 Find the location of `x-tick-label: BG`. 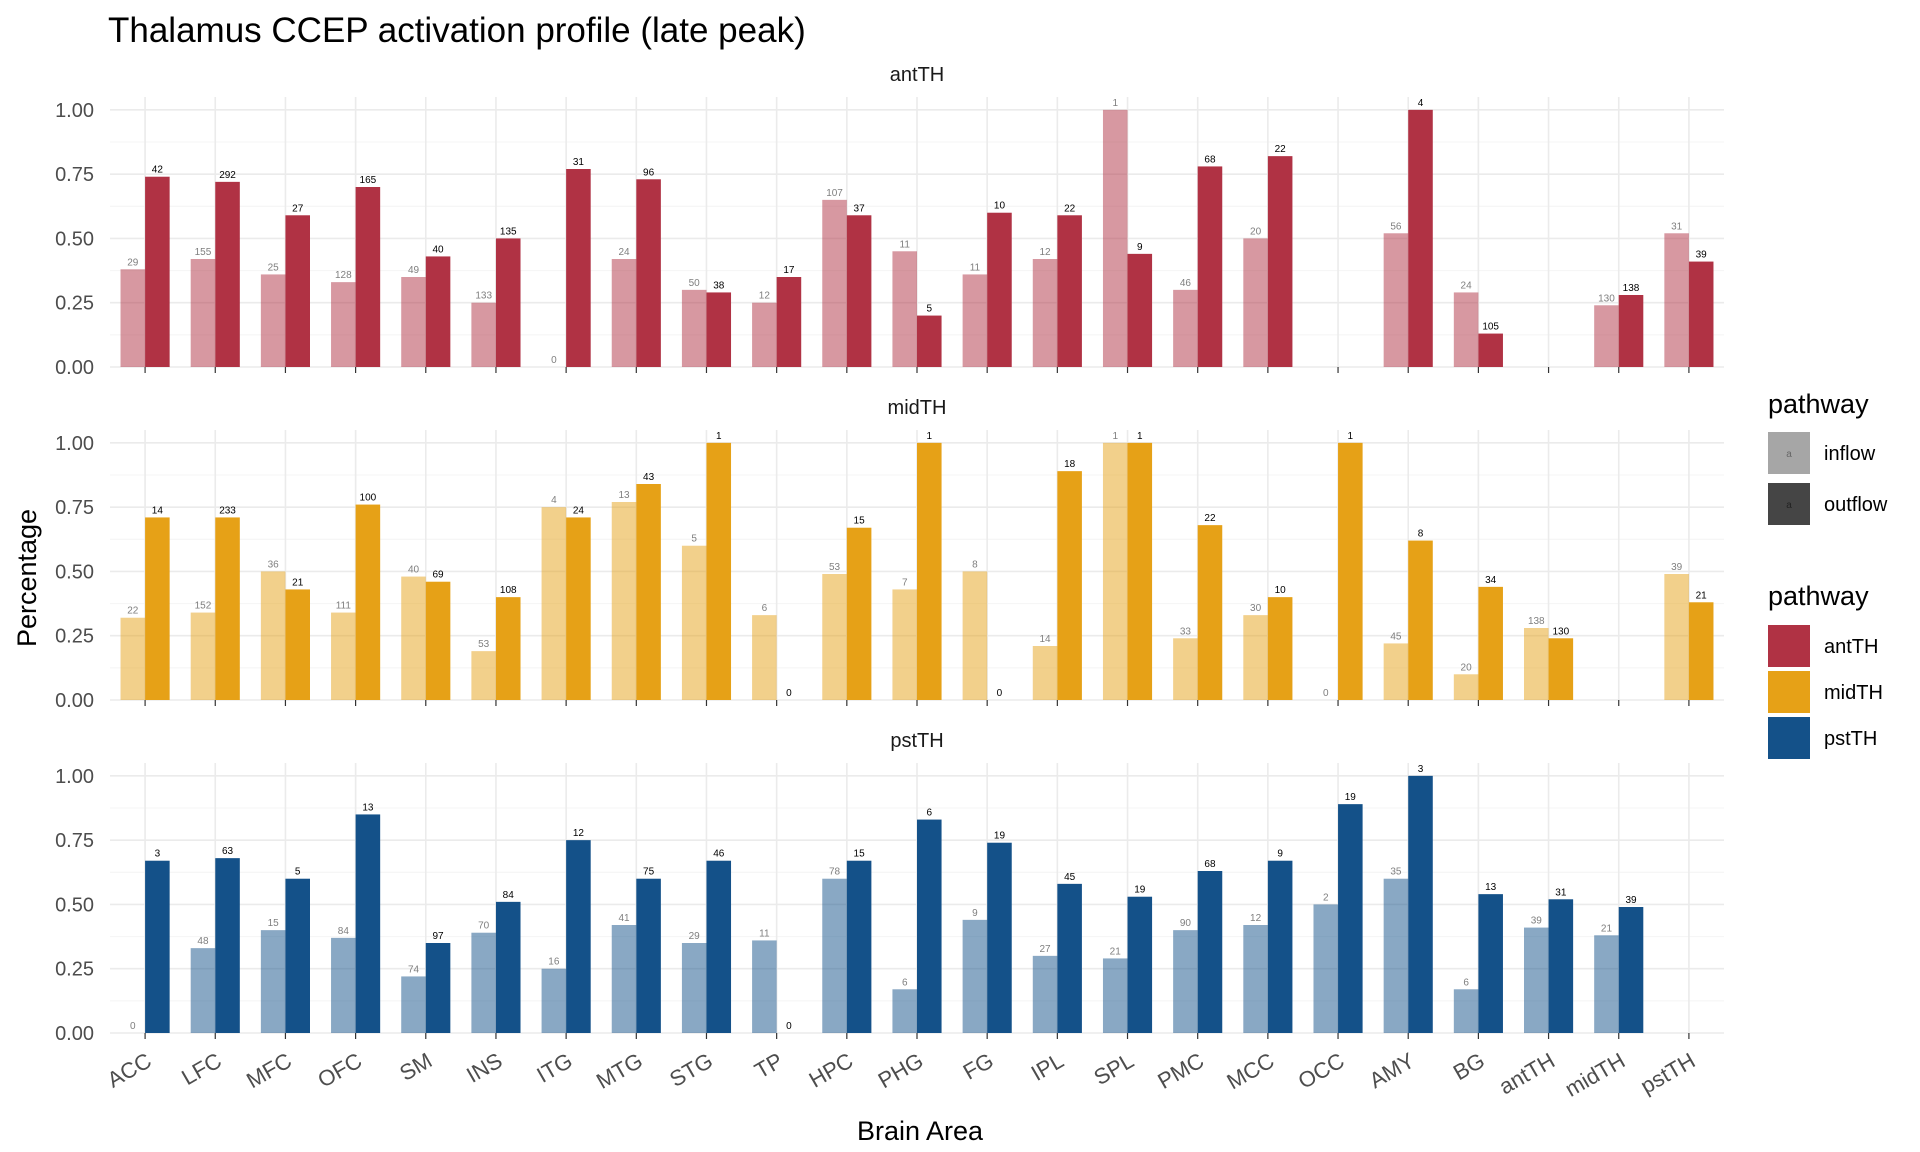

x-tick-label: BG is located at coordinates (1469, 1067).